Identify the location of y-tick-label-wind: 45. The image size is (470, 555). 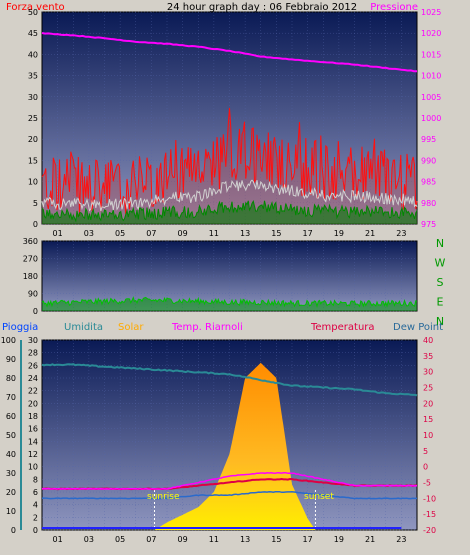
(33, 33).